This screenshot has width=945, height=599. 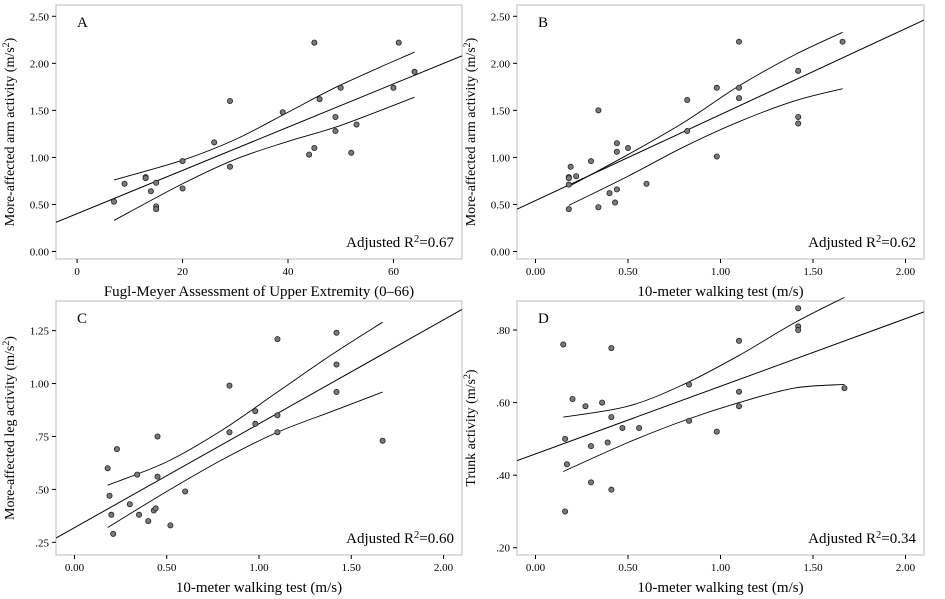 I want to click on x-tick-label: 0, so click(x=77, y=272).